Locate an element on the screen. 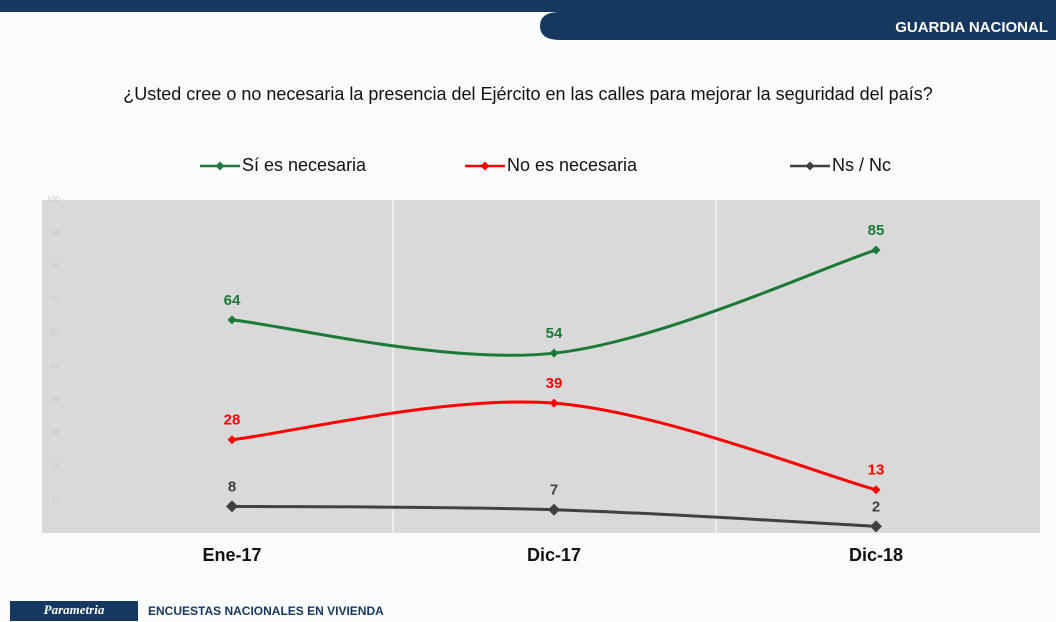 This screenshot has height=622, width=1056. y-tick-label: 100 is located at coordinates (54, 199).